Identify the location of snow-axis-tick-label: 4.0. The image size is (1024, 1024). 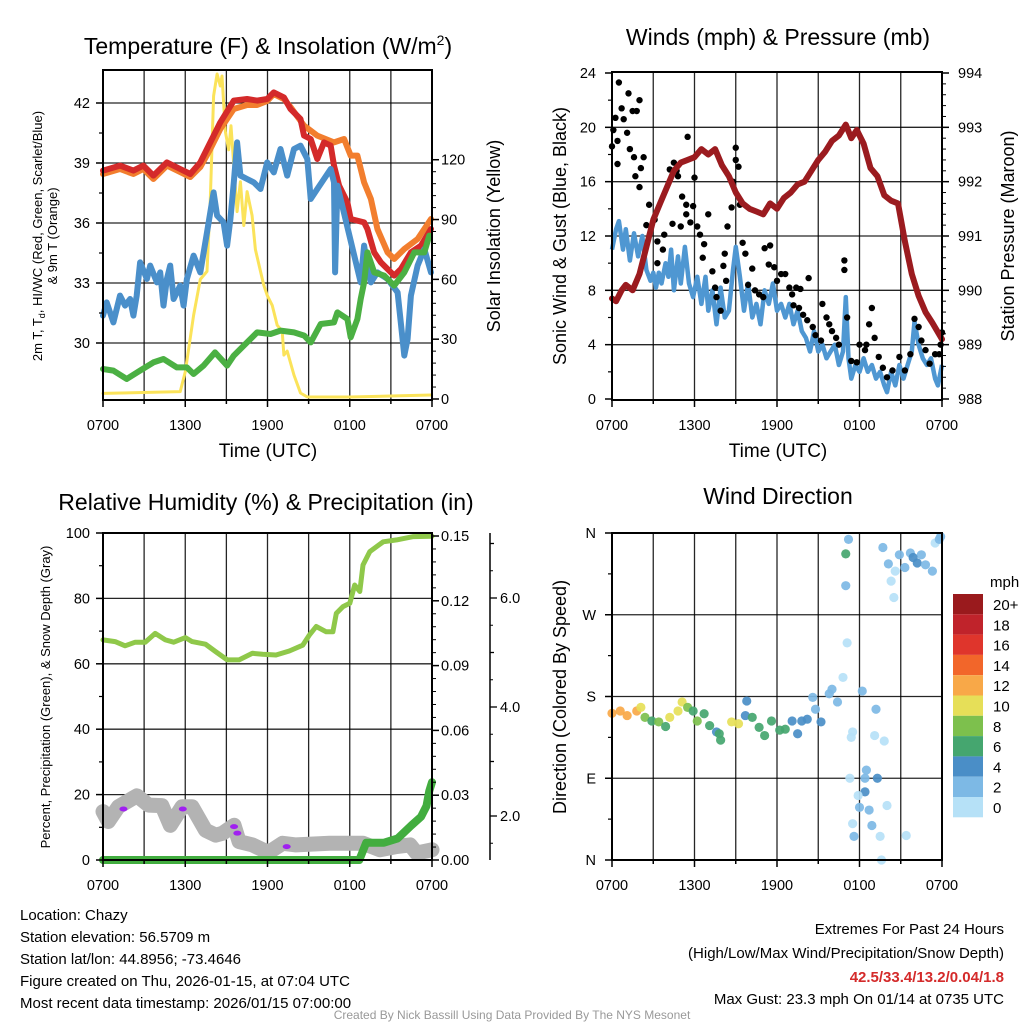
(510, 708).